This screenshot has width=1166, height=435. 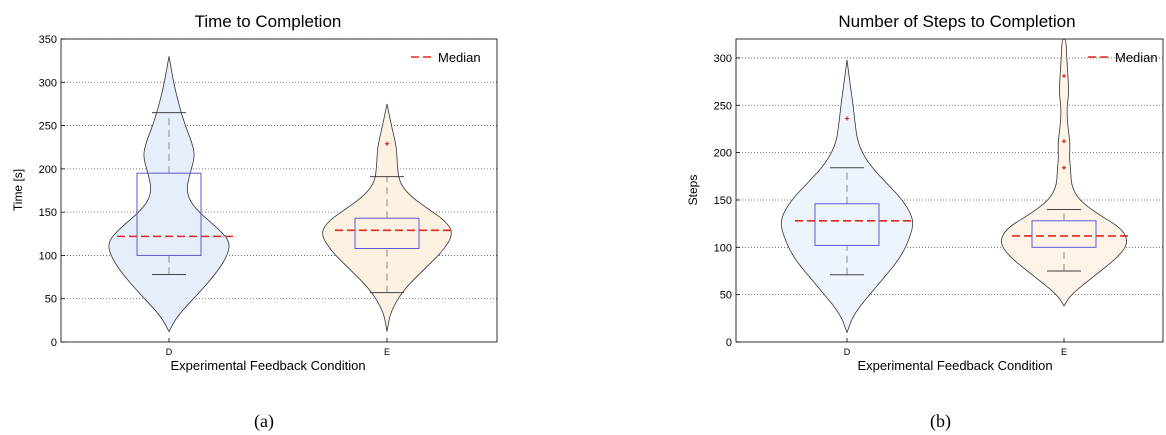 I want to click on chart-a-y-tick-label: 100, so click(x=48, y=256).